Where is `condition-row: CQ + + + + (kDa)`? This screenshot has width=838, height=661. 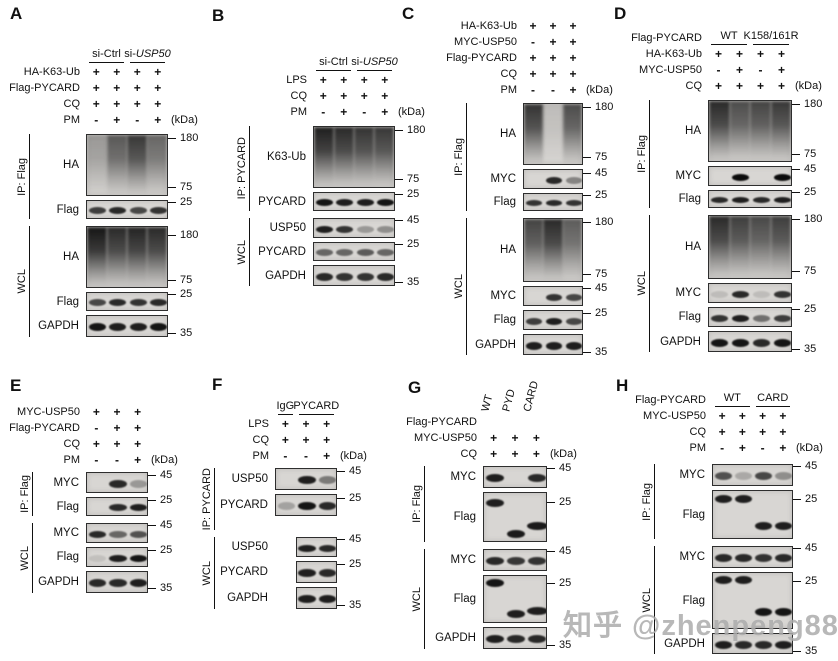 condition-row: CQ + + + + (kDa) is located at coordinates (724, 86).